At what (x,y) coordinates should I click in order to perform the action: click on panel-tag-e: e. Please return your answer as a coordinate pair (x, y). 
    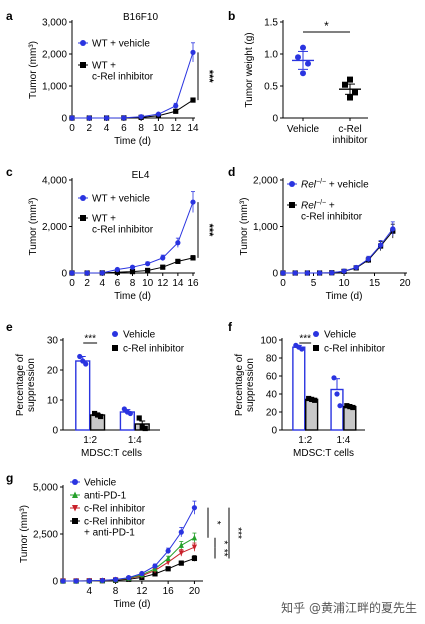
    Looking at the image, I should click on (9, 327).